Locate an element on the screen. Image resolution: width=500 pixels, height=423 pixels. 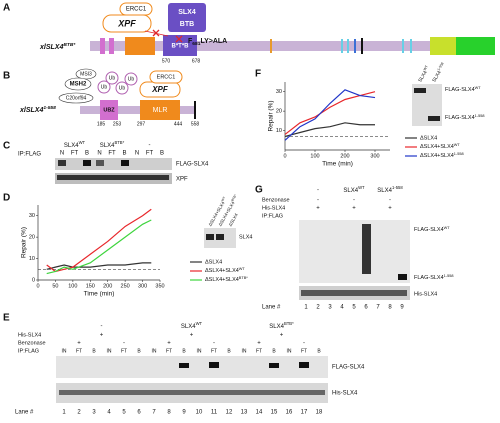
x-tick-label: 250 is located at coordinates (125, 286).